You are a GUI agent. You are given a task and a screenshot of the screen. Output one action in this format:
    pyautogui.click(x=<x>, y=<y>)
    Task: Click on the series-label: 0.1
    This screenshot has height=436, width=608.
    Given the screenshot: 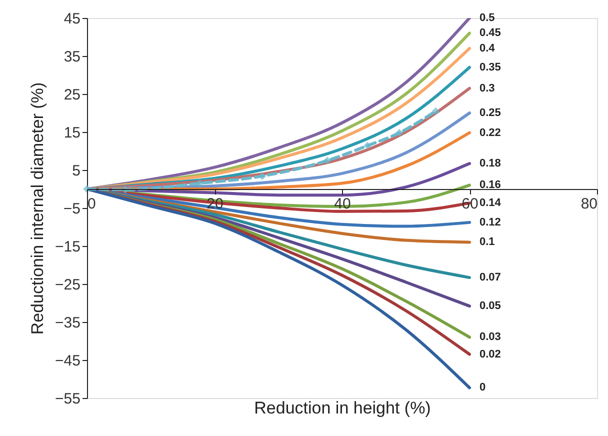 What is the action you would take?
    pyautogui.click(x=487, y=242)
    